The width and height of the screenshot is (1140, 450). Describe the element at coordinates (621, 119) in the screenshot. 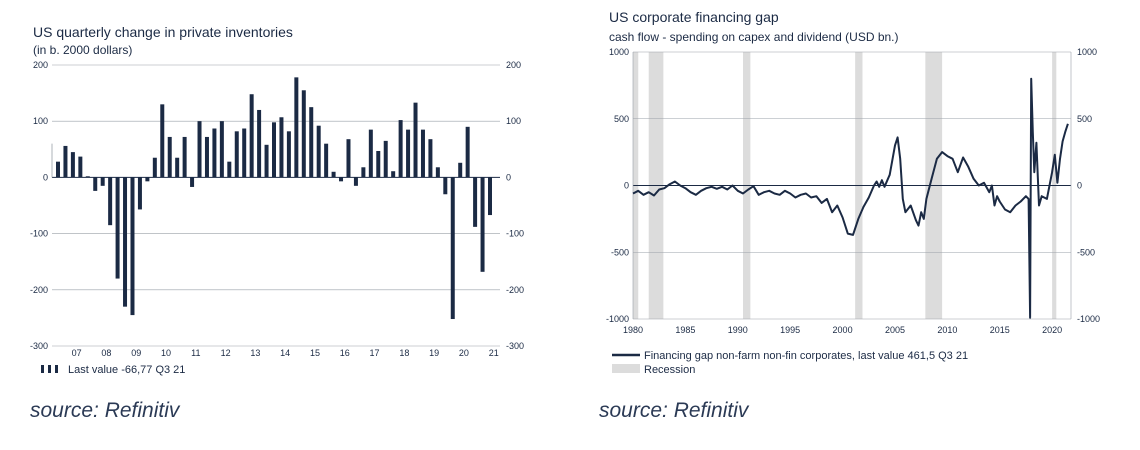

I see `y-tick-label-left: 500` at that location.